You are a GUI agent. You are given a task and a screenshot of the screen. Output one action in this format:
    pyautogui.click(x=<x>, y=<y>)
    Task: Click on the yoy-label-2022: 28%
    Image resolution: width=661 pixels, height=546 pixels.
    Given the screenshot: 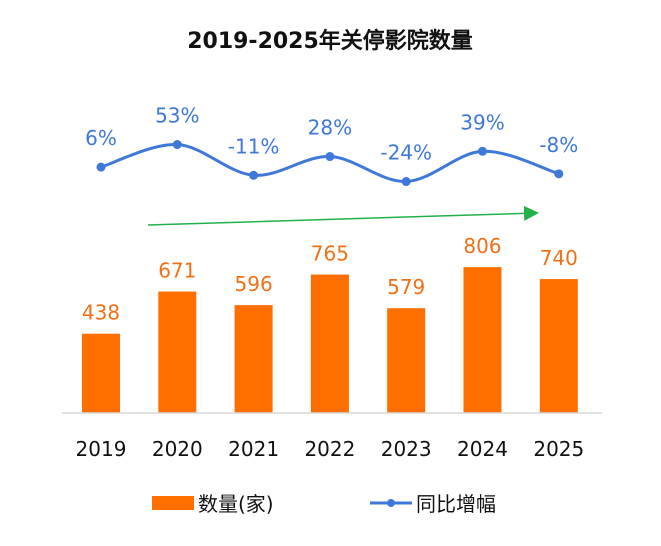 What is the action you would take?
    pyautogui.click(x=330, y=128)
    